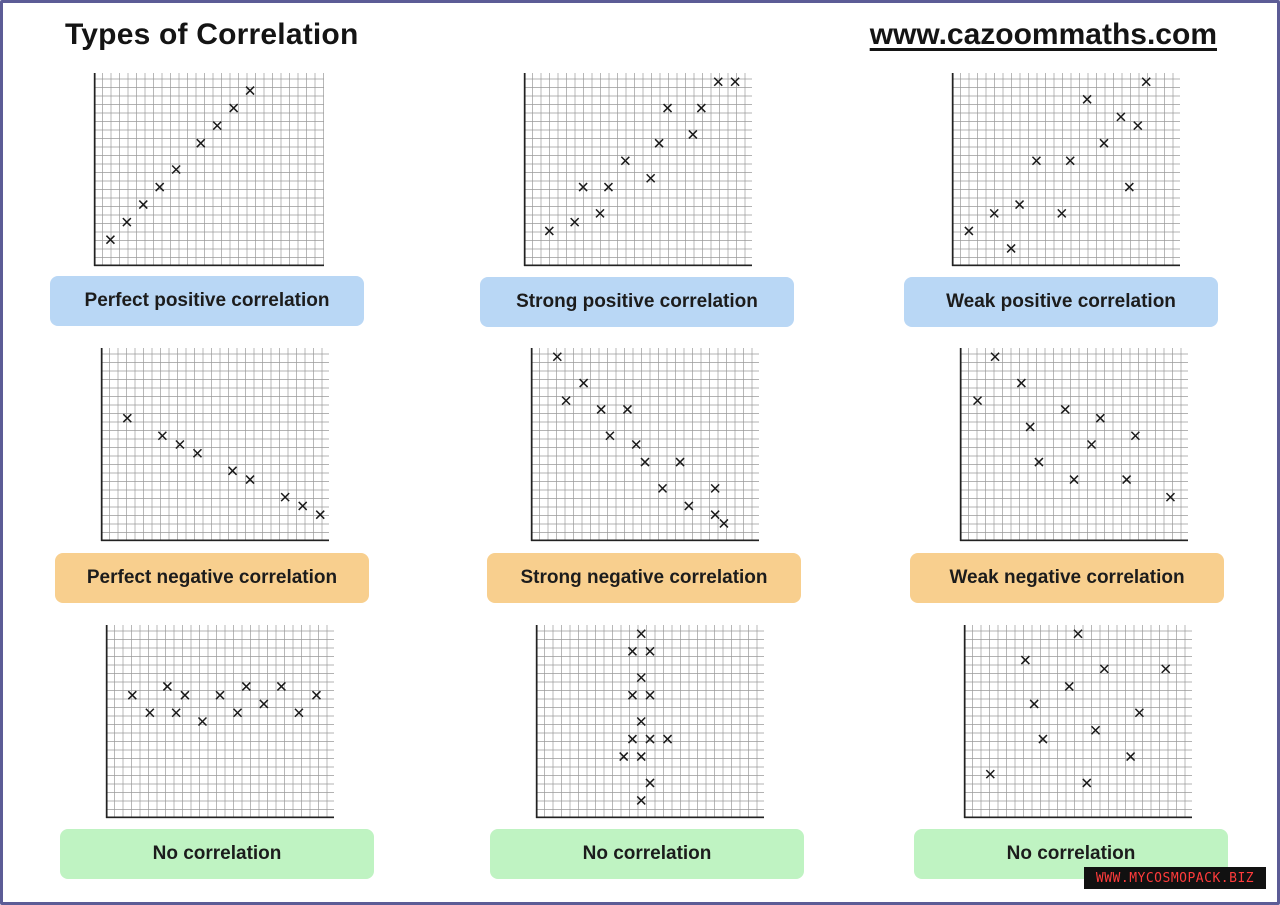 This screenshot has width=1280, height=905. I want to click on chart-strong-negative, so click(644, 445).